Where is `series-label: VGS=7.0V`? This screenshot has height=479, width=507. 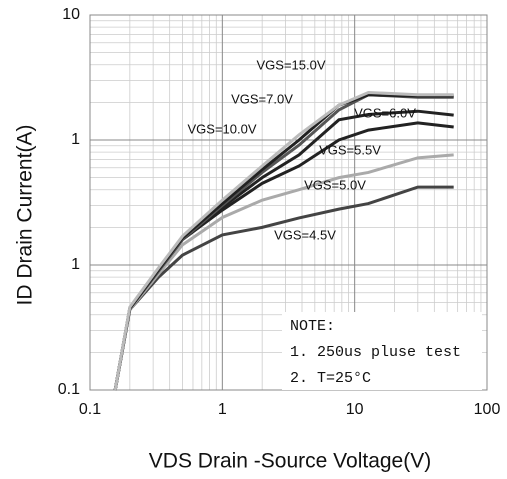 series-label: VGS=7.0V is located at coordinates (262, 98).